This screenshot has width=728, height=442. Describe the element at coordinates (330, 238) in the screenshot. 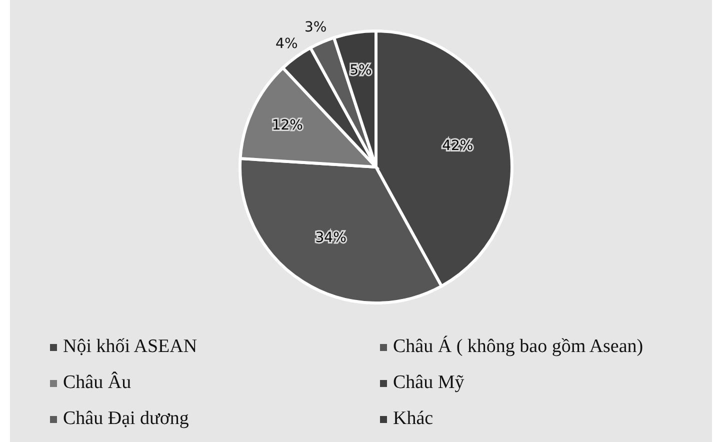

I see `data-label: 34%` at that location.